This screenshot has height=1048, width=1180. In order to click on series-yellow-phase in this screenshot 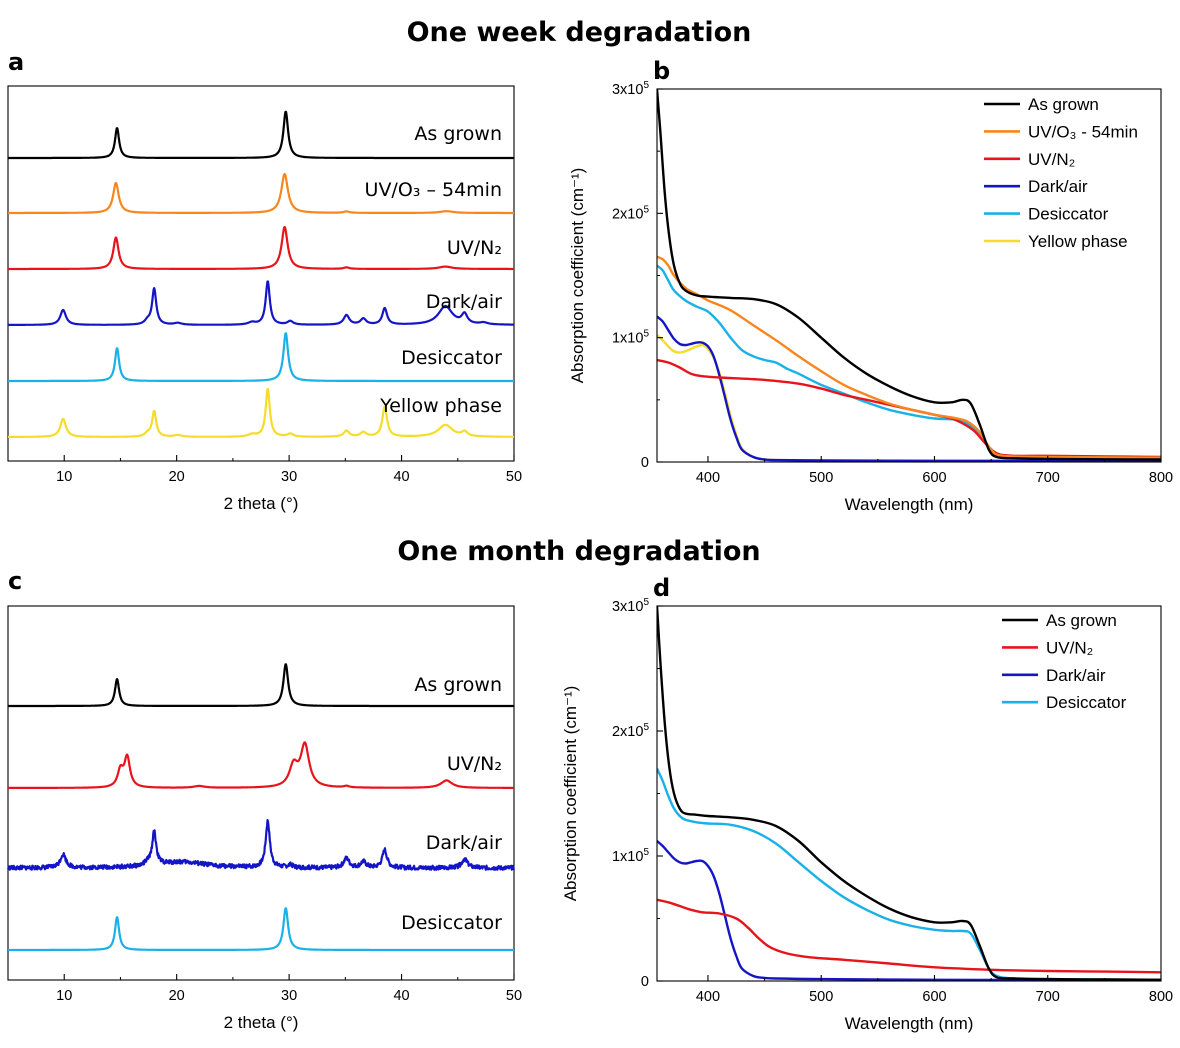, I will do `click(909, 398)`.